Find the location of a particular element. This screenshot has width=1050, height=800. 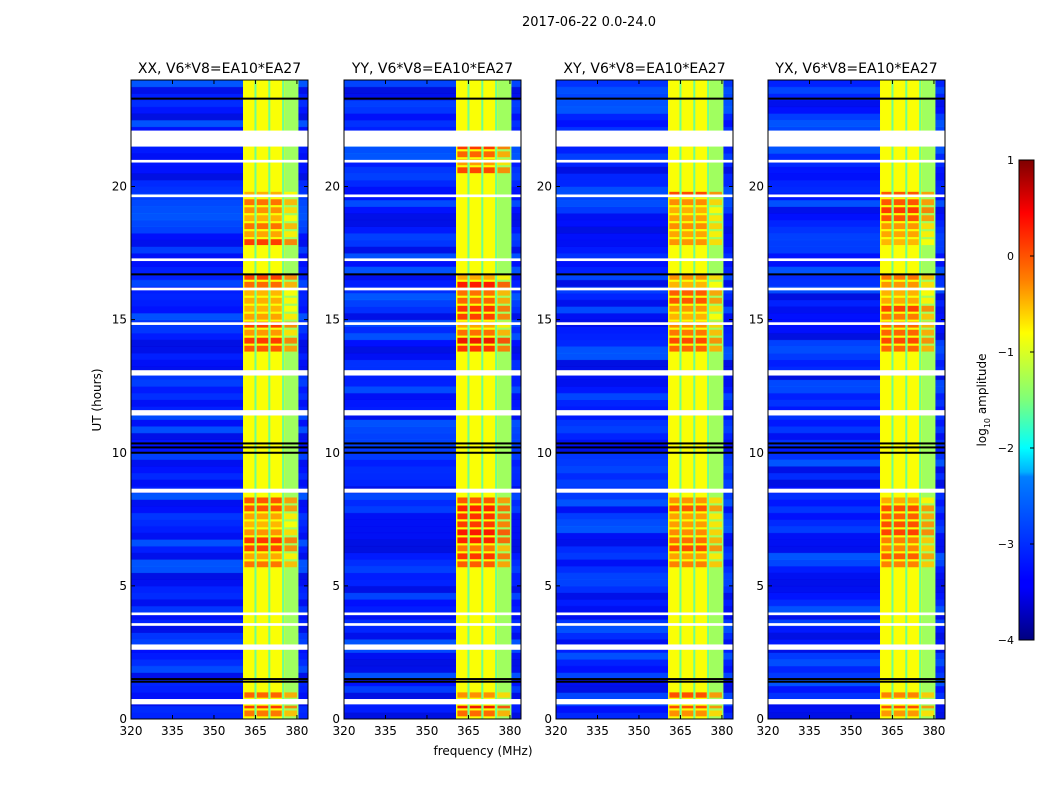

x-tick-label: 380 is located at coordinates (721, 731).